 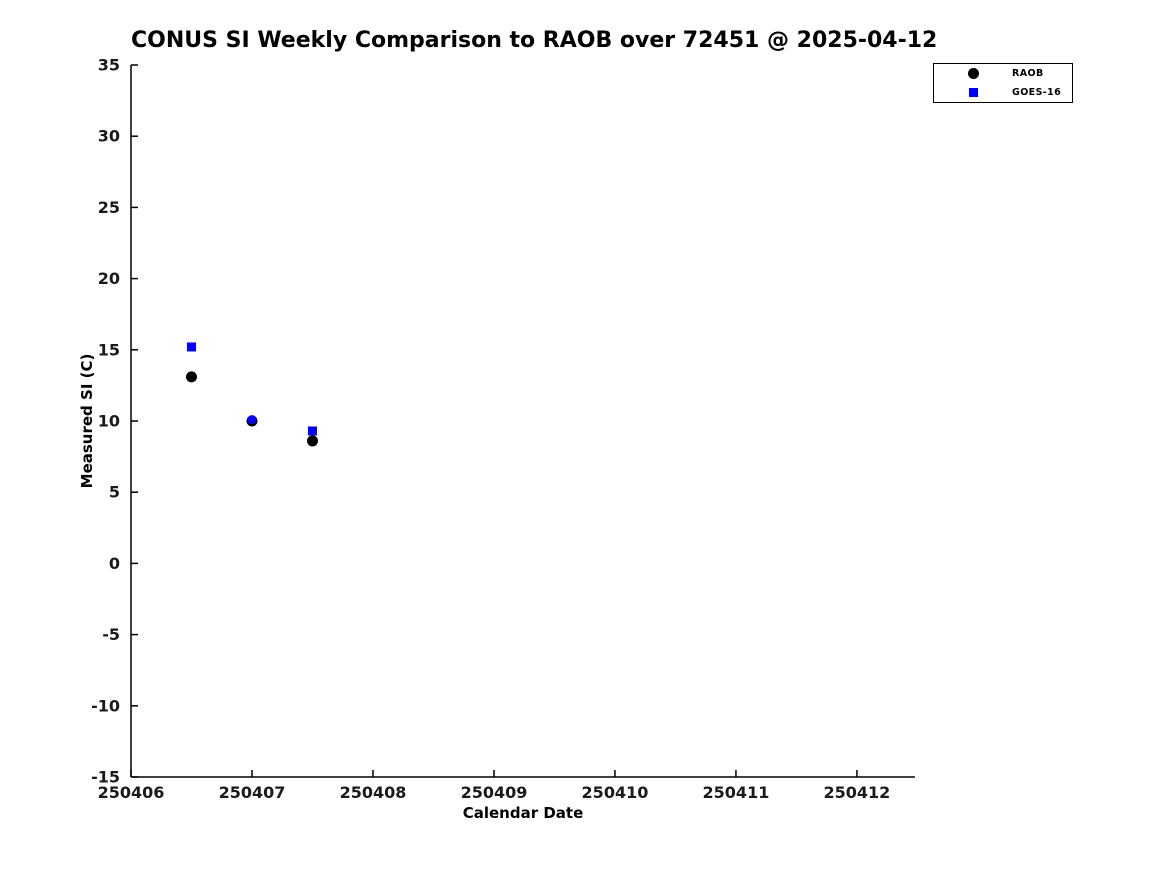 What do you see at coordinates (105, 777) in the screenshot?
I see `y-tick-label: -15` at bounding box center [105, 777].